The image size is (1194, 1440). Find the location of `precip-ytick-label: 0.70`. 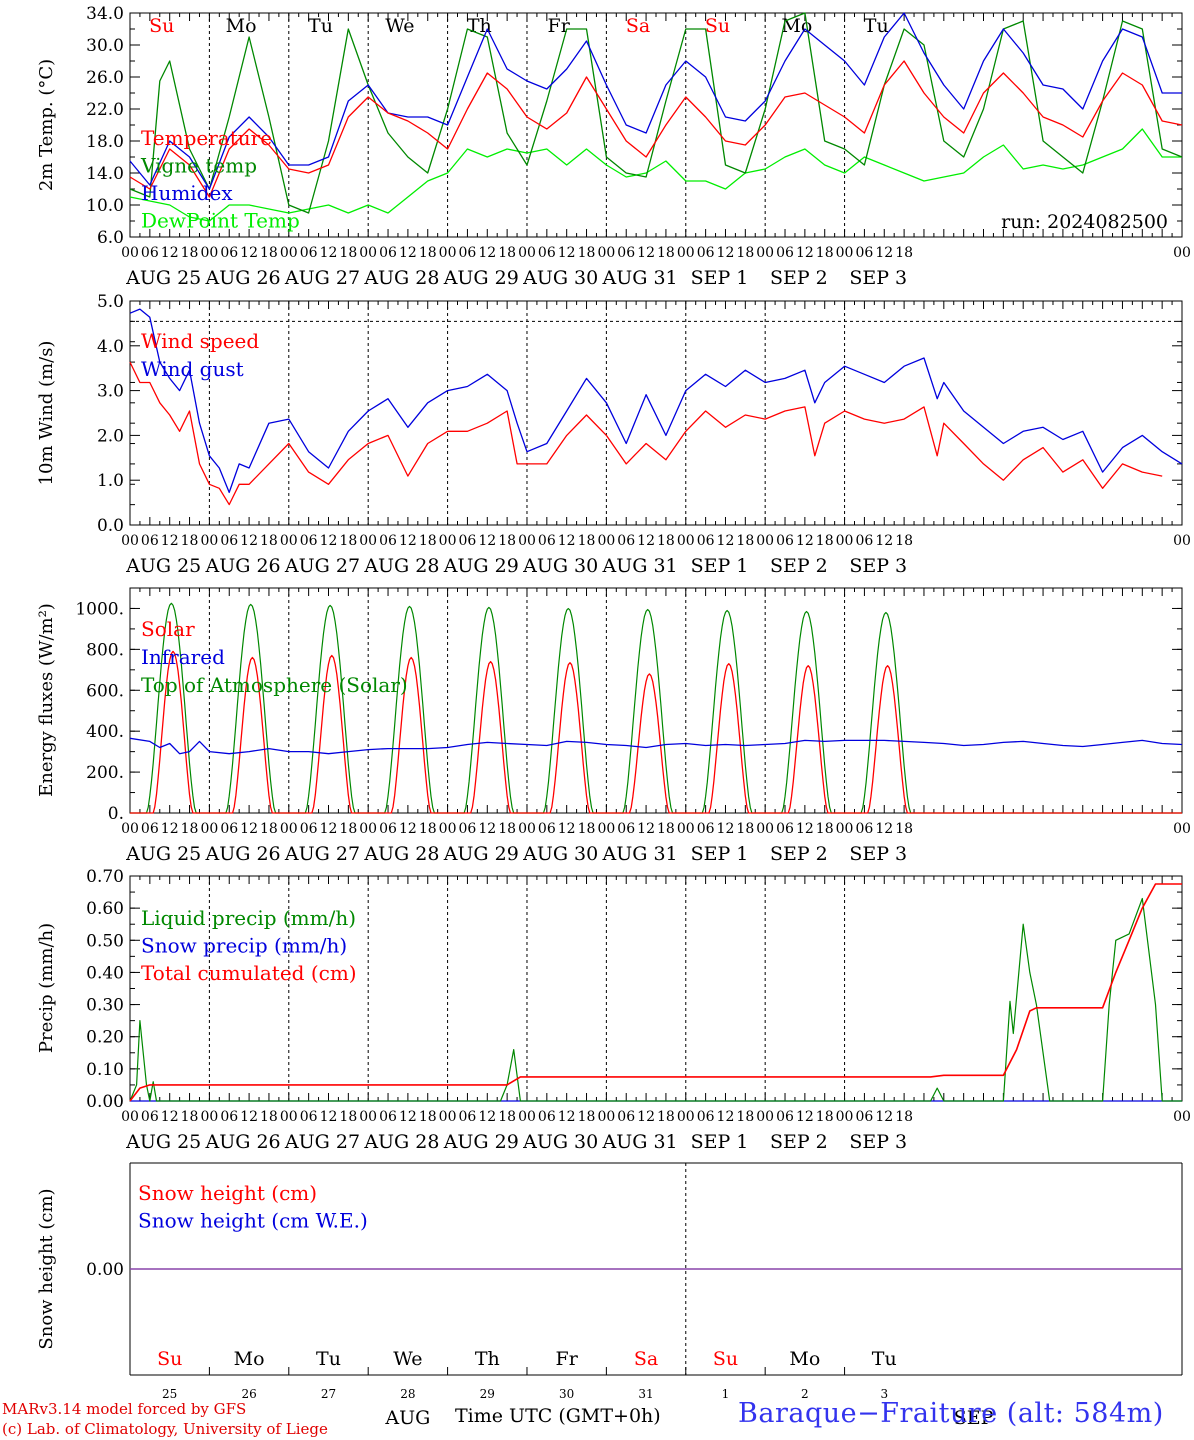

precip-ytick-label: 0.70 is located at coordinates (105, 877).